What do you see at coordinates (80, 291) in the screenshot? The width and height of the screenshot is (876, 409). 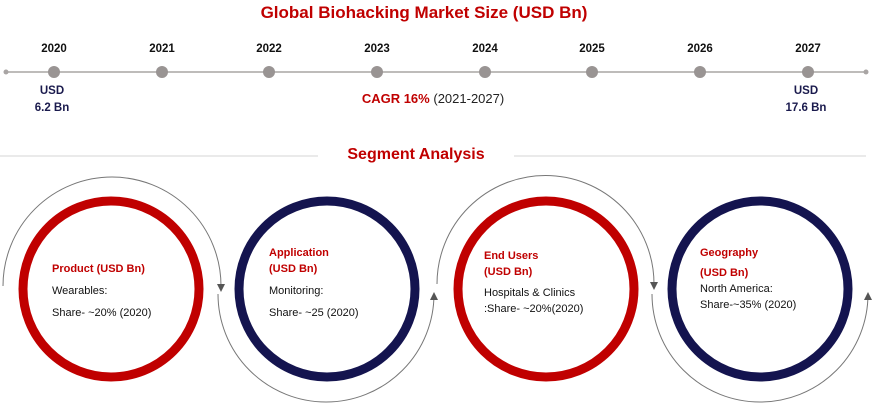 I see `segment-line1: Wearables:` at bounding box center [80, 291].